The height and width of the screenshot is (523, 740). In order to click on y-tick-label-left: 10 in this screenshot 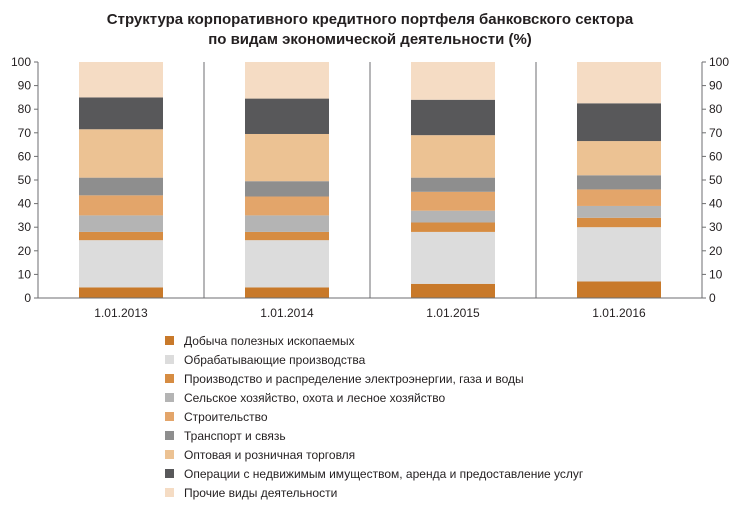, I will do `click(25, 274)`.